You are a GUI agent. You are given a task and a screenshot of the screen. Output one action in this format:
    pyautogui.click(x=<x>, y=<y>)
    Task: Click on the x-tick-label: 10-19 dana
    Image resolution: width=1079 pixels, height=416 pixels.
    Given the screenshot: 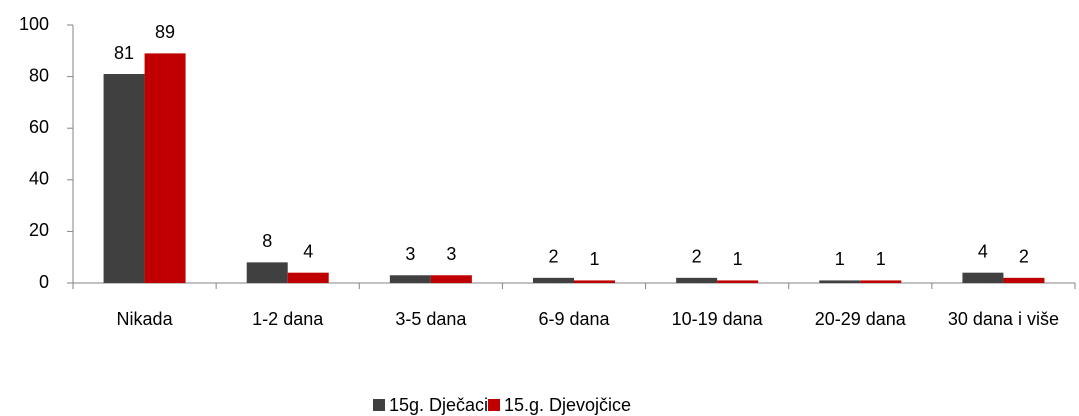 What is the action you would take?
    pyautogui.click(x=717, y=319)
    